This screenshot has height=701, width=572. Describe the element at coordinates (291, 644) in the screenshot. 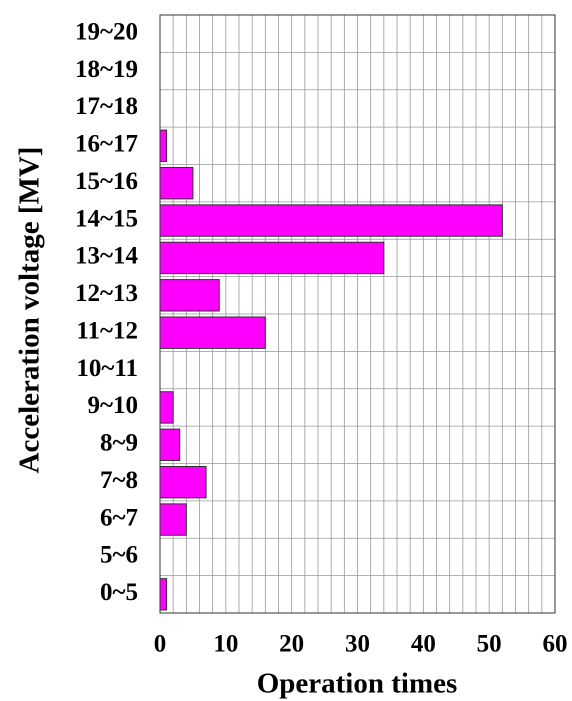

I see `x-tick-label: 20` at that location.